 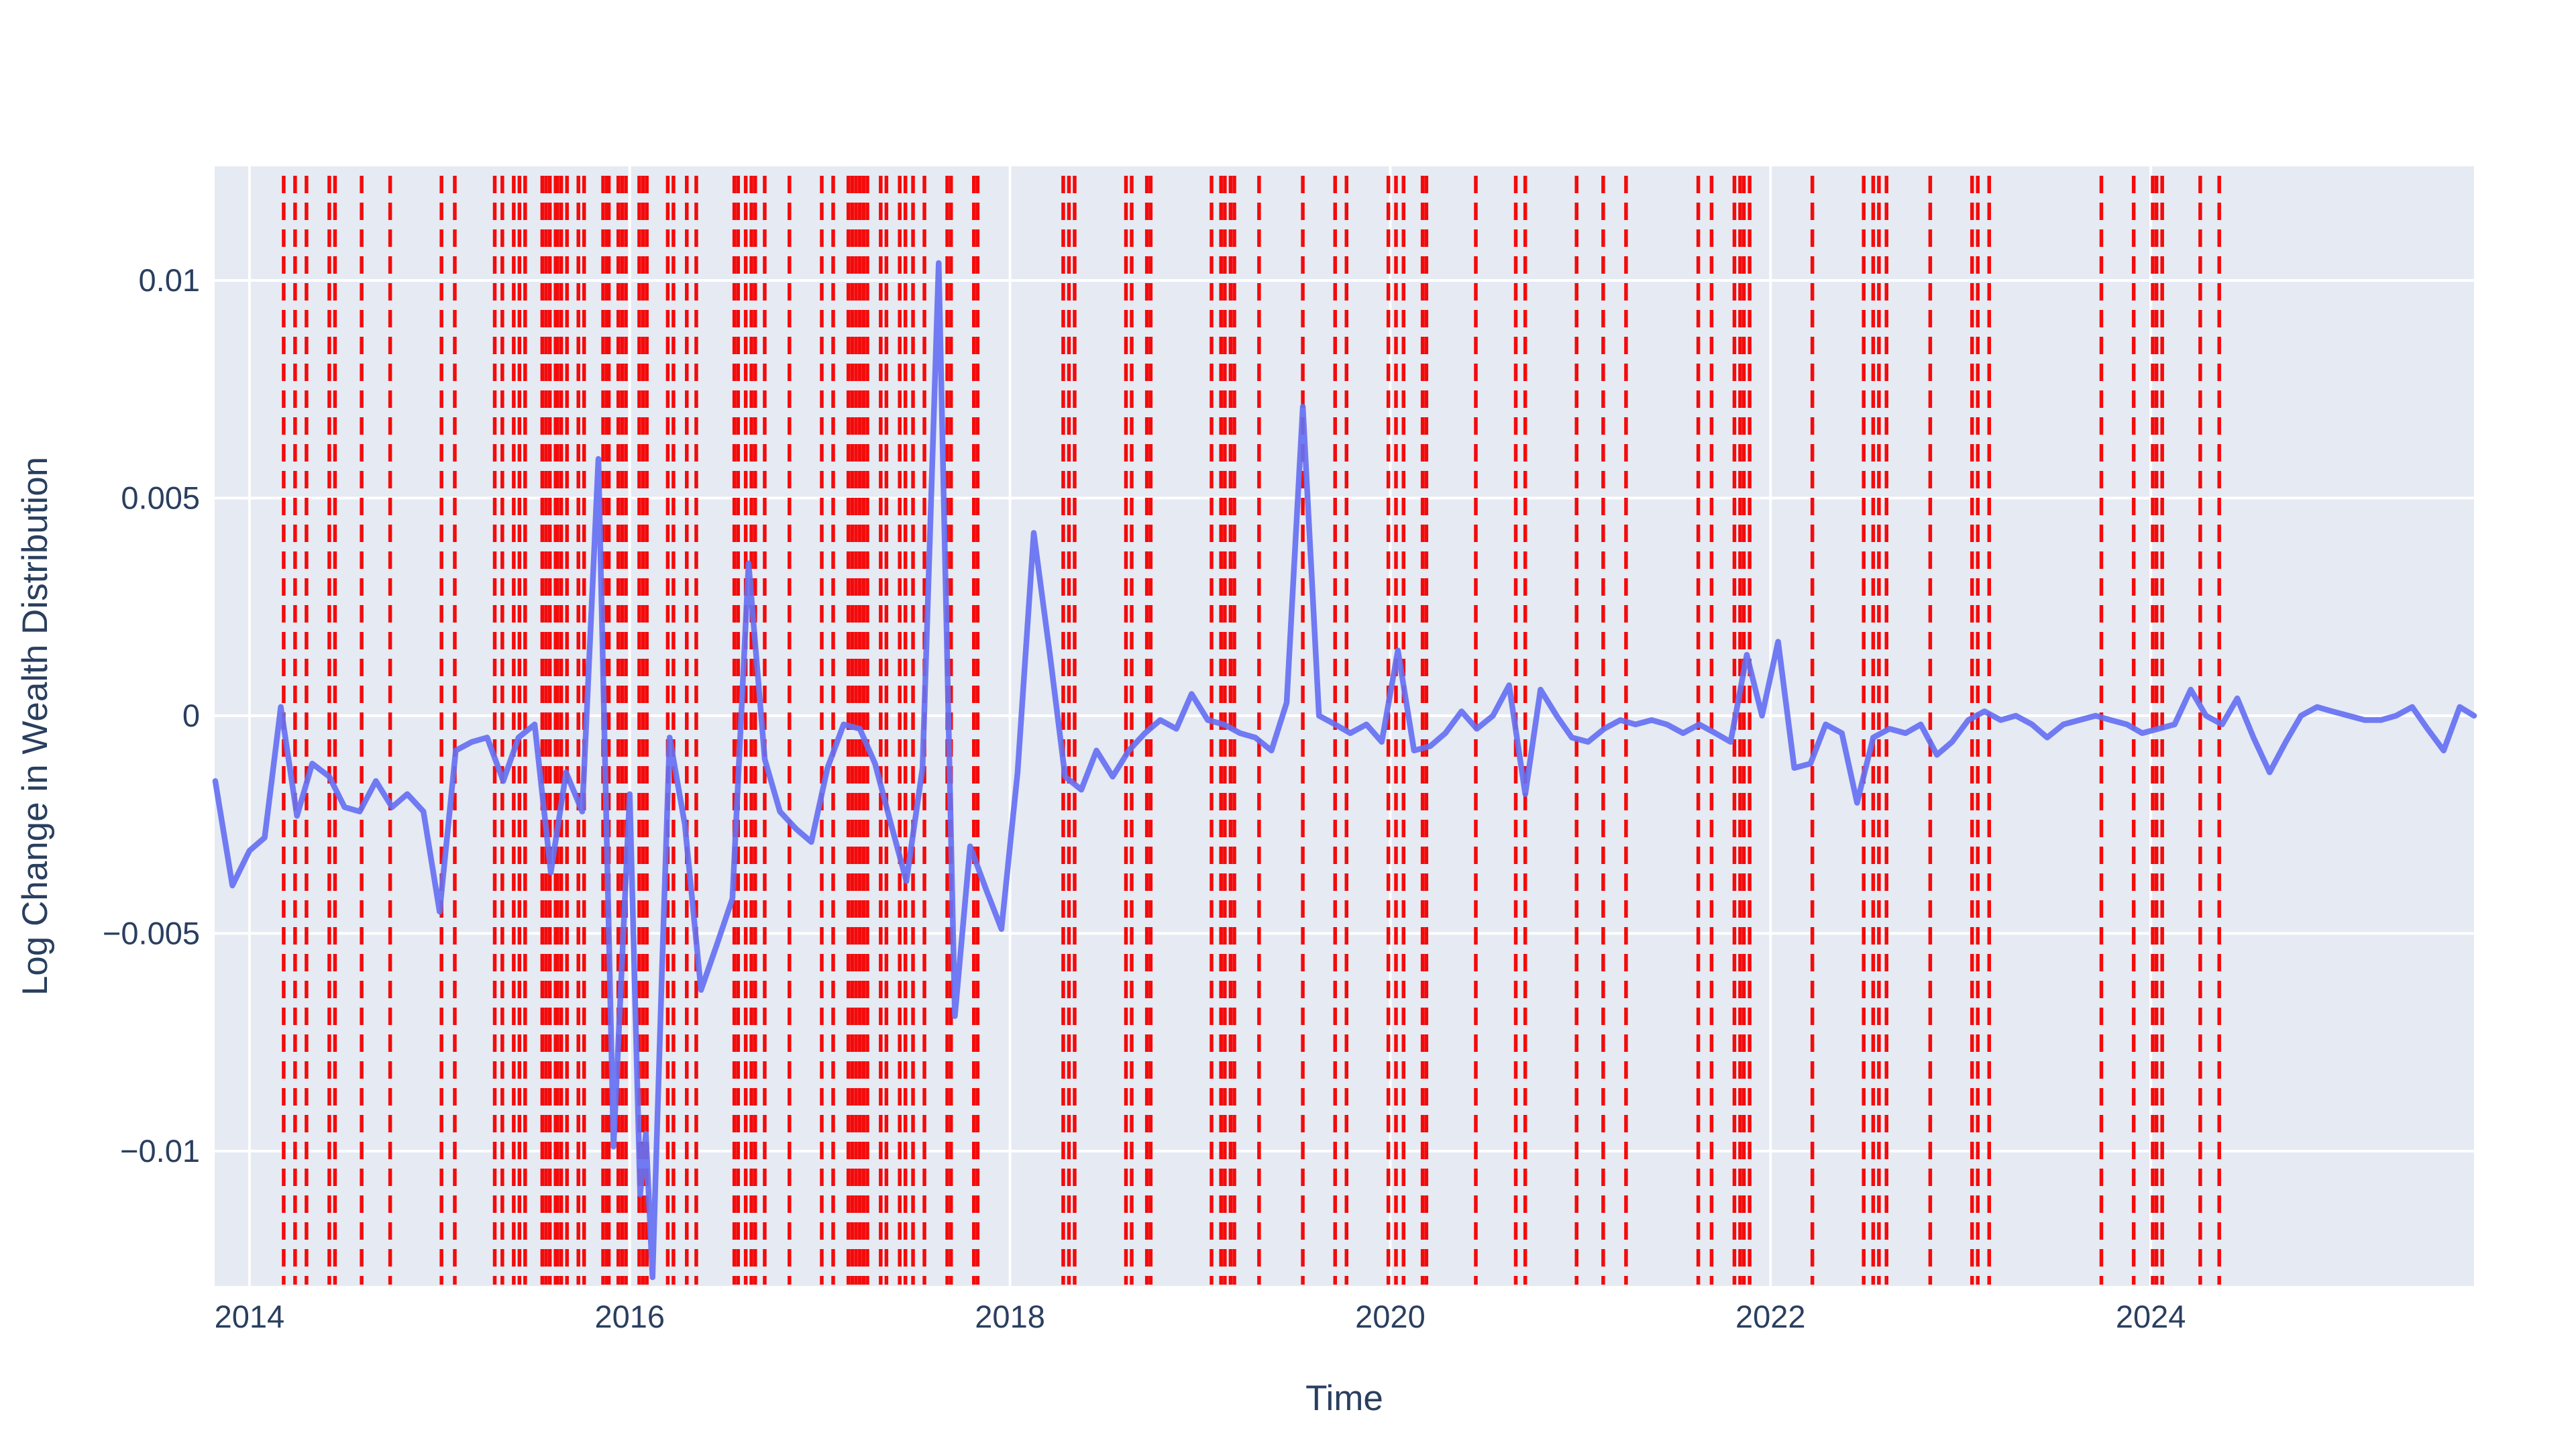 What do you see at coordinates (169, 280) in the screenshot?
I see `y-tick-0.01: 0.01` at bounding box center [169, 280].